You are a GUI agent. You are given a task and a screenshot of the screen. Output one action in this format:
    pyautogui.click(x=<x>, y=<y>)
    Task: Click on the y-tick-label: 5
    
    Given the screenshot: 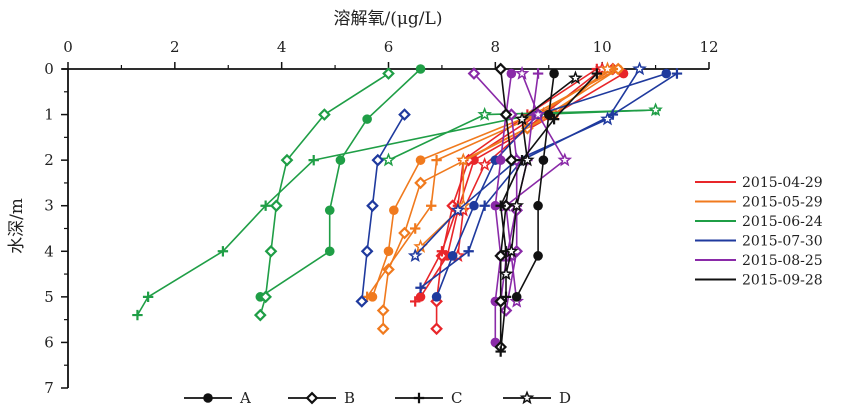 What is the action you would take?
    pyautogui.click(x=49, y=297)
    